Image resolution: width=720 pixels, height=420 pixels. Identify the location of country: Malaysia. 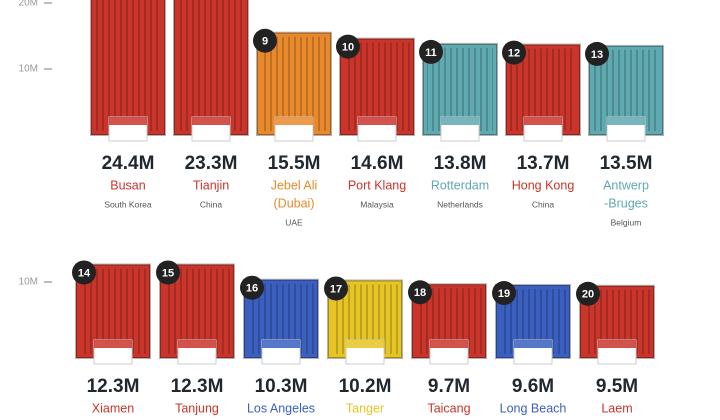
(377, 204).